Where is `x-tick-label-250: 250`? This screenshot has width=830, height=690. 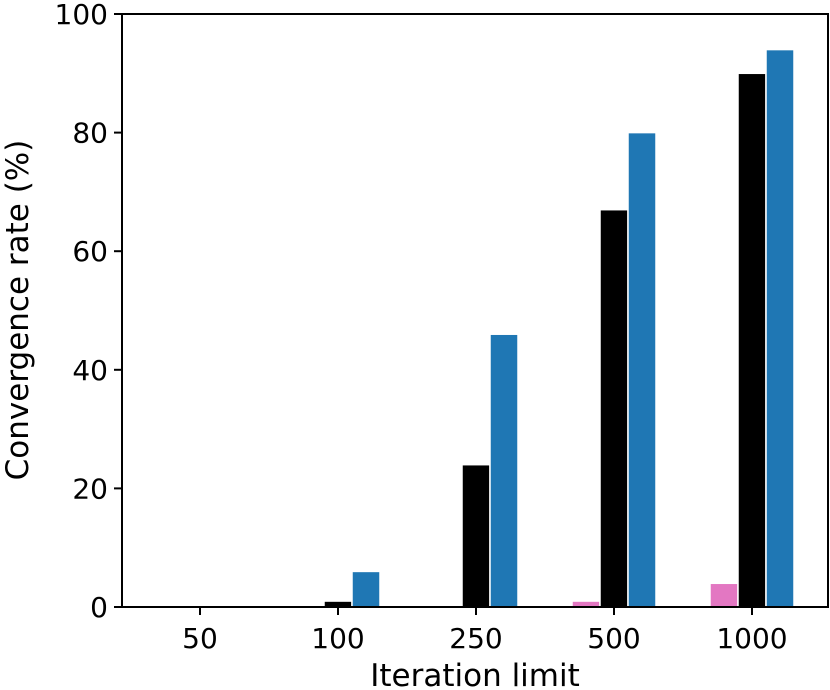
x-tick-label-250: 250 is located at coordinates (475, 638).